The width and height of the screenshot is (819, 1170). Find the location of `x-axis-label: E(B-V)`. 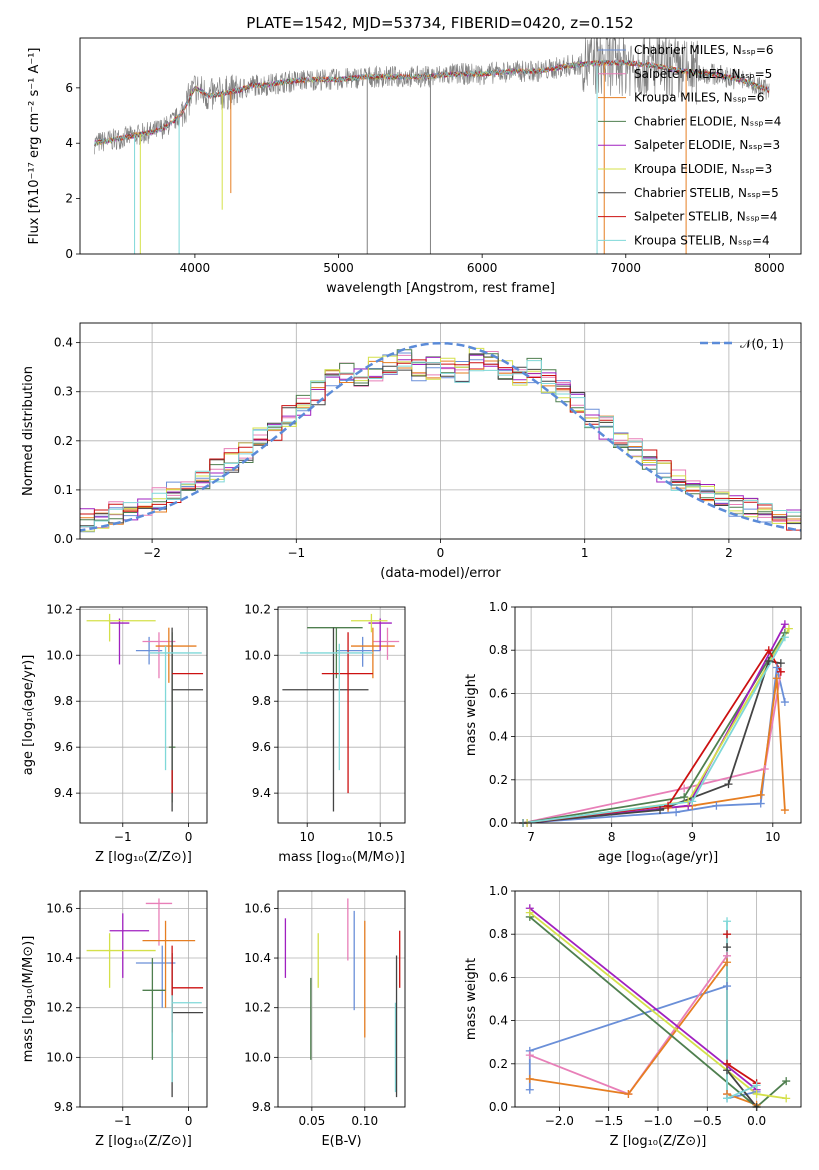

x-axis-label: E(B-V) is located at coordinates (341, 1141).